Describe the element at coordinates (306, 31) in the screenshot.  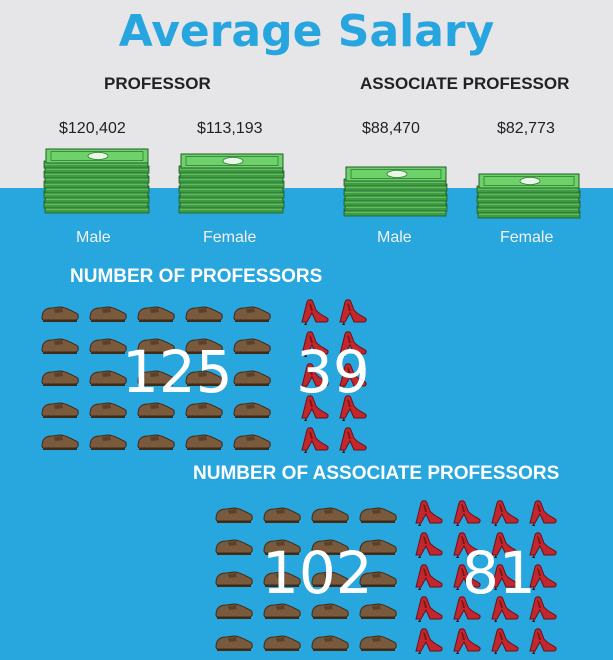
I see `page-title: Average Salary` at that location.